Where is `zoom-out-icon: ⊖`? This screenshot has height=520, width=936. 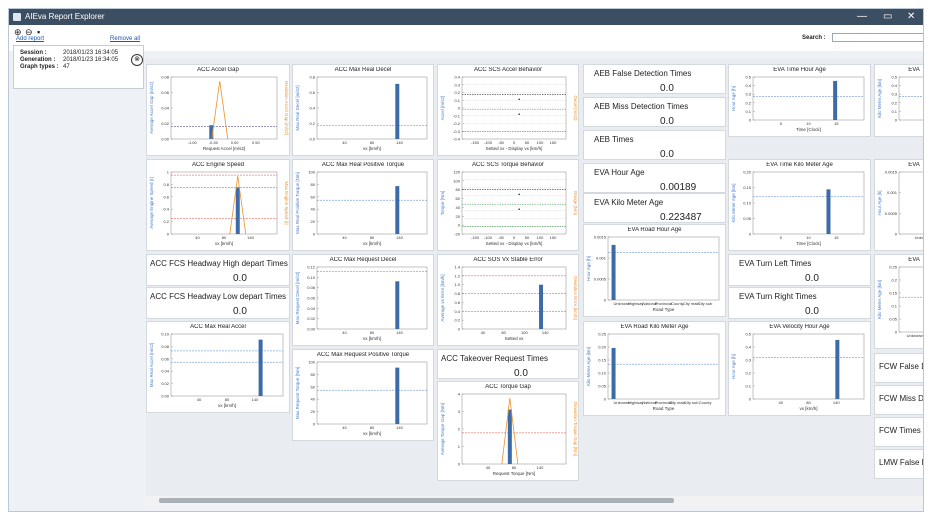 zoom-out-icon: ⊖ is located at coordinates (29, 32).